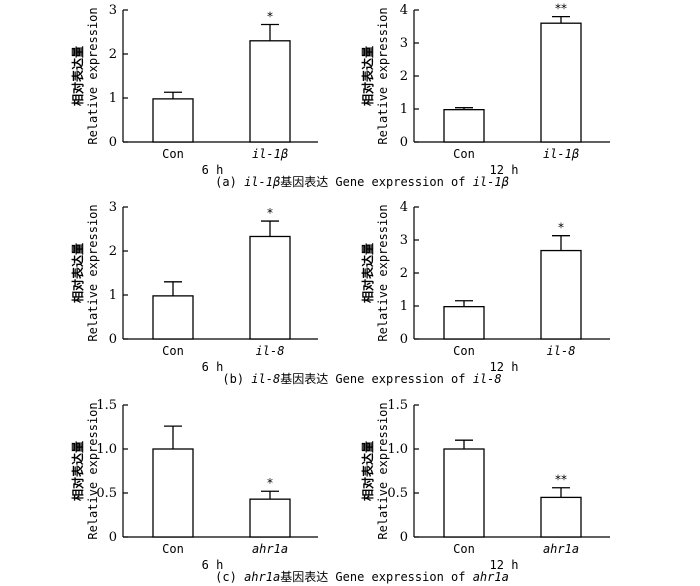 The image size is (700, 586). Describe the element at coordinates (194, 287) in the screenshot. I see `chart-panel-b-6h: 0 1 2 3 相对表达量 Relative expression Con * il-8 6 h` at that location.